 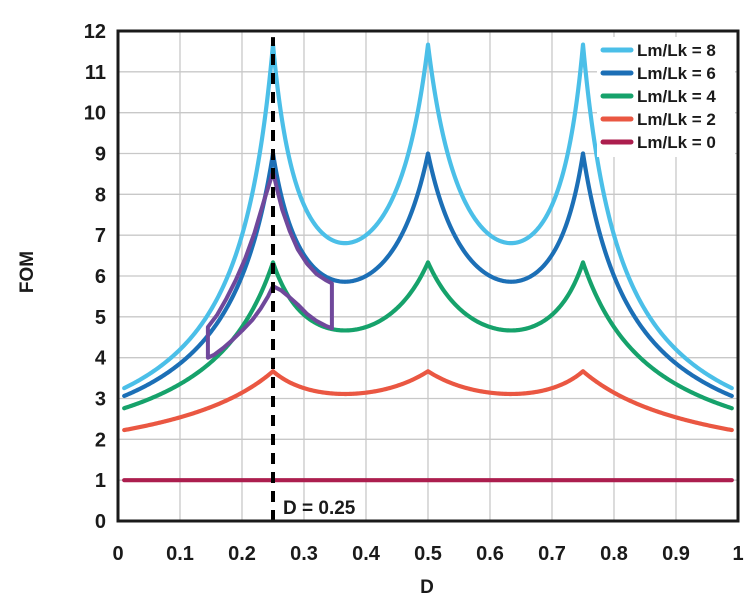 I want to click on x-tick-label: 0.7, so click(x=552, y=554).